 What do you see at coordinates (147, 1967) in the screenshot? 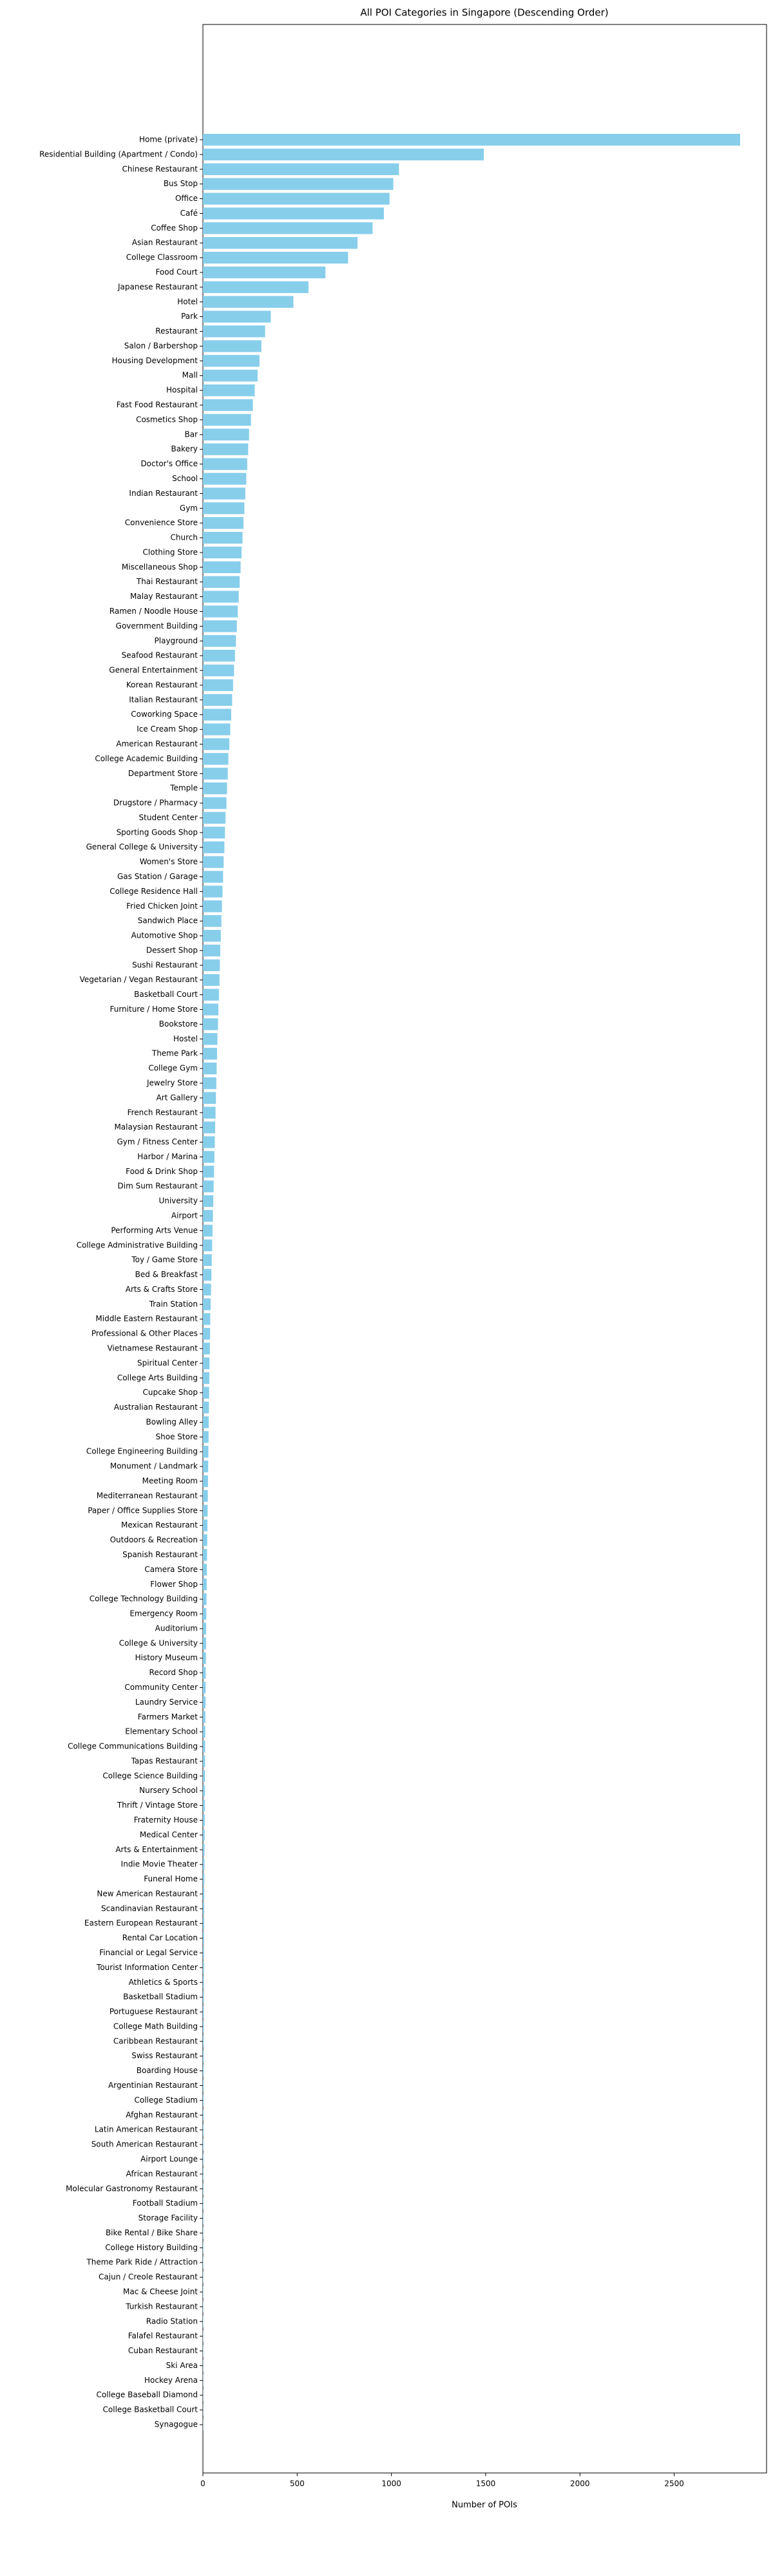
I see `y-tick-label: Tourist Information Center` at bounding box center [147, 1967].